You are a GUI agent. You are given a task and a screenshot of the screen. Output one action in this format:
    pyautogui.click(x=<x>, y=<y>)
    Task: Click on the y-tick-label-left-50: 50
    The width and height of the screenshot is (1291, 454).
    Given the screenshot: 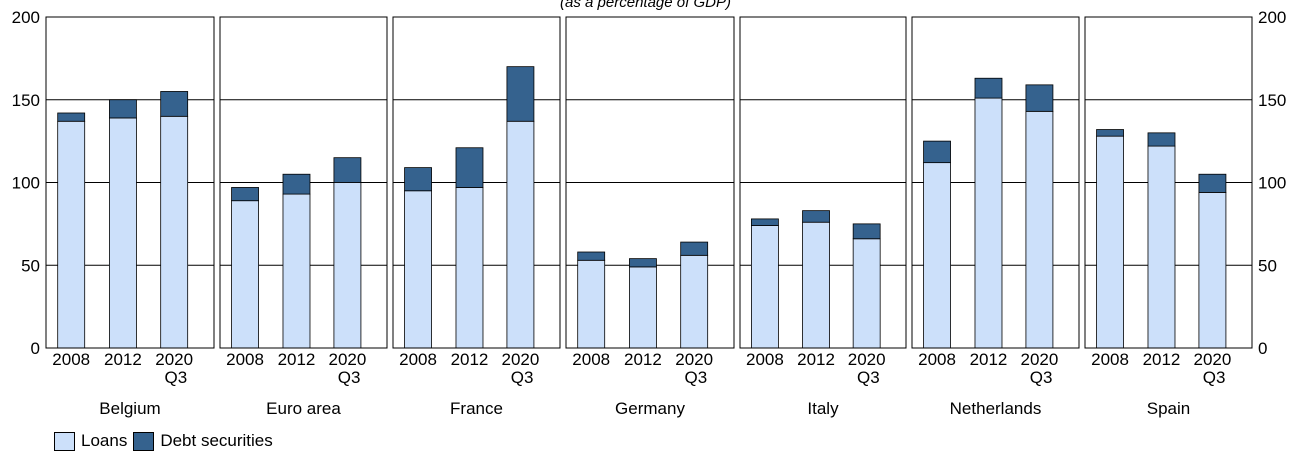 What is the action you would take?
    pyautogui.click(x=30, y=265)
    